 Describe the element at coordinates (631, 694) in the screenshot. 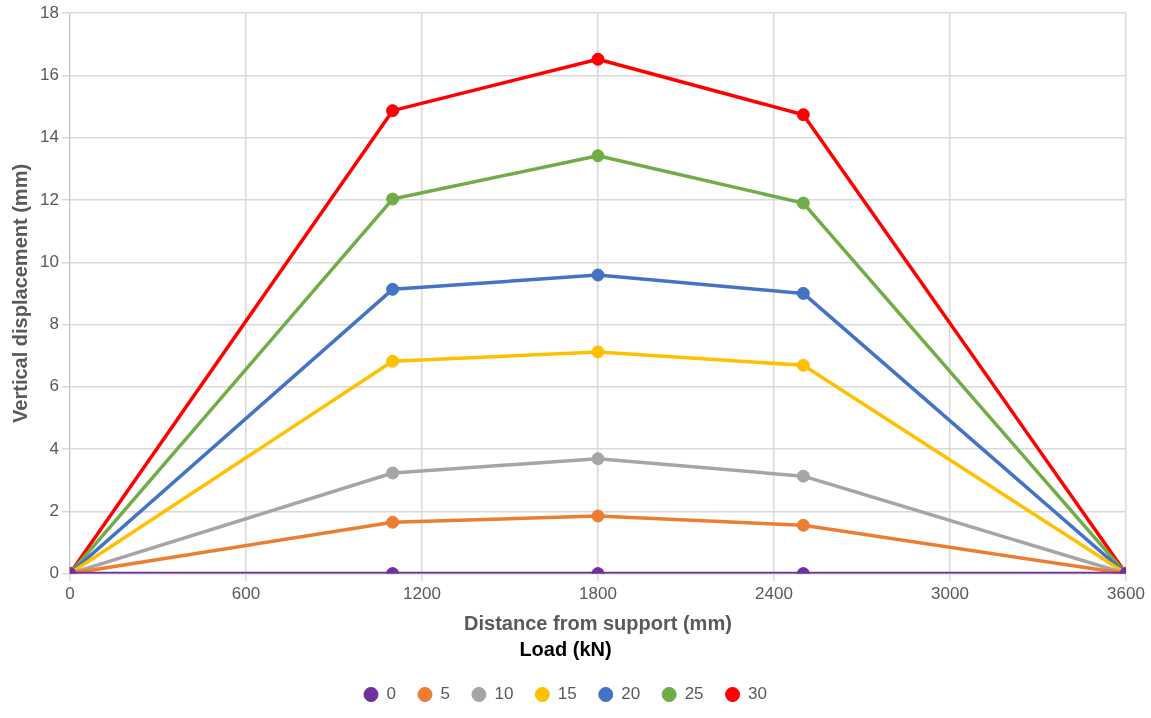

I see `legend-label: 20` at that location.